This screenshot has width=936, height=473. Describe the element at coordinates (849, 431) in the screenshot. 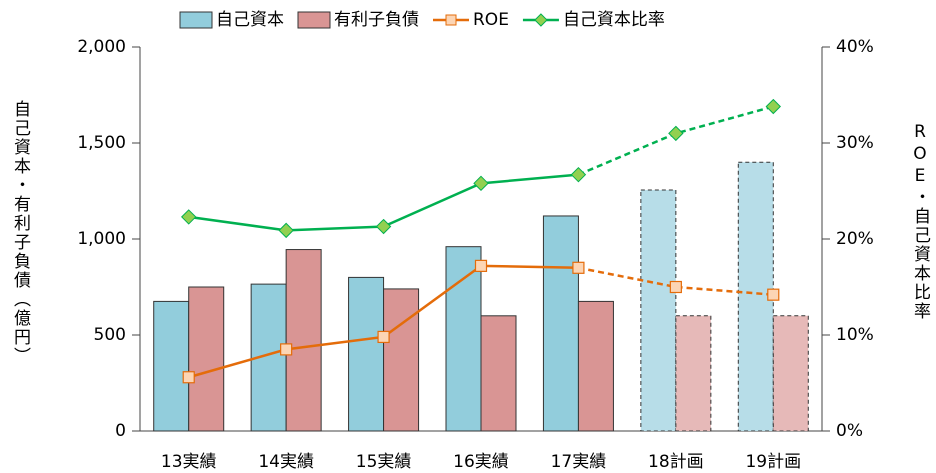

I see `y2-tick-label: 0%` at that location.